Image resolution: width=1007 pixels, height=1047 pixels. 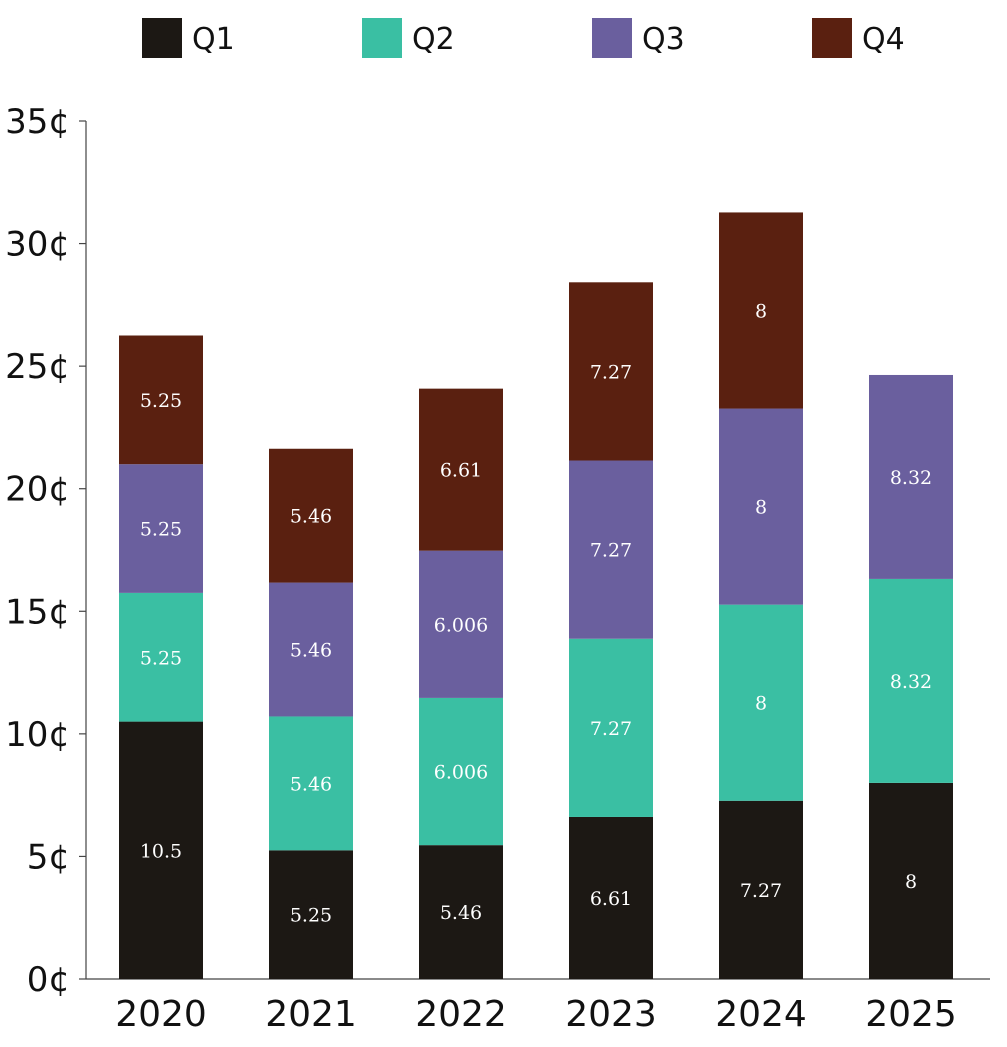 What do you see at coordinates (37, 735) in the screenshot?
I see `y-tick-label: 10¢` at bounding box center [37, 735].